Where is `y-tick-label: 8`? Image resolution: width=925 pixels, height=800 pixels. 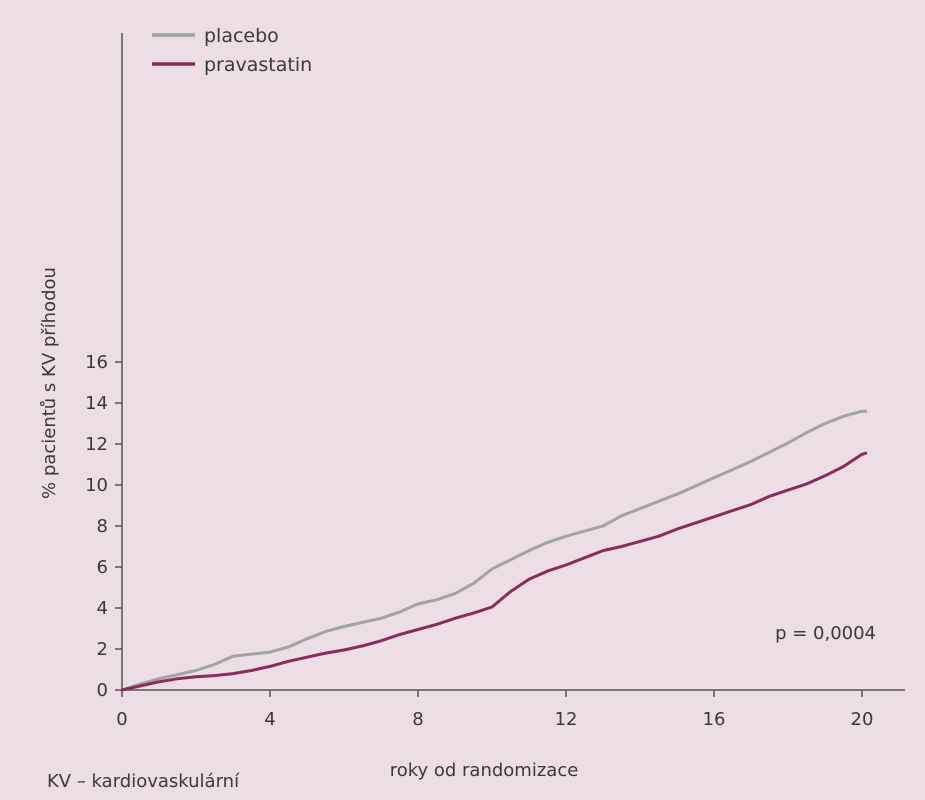 y-tick-label: 8 is located at coordinates (102, 526).